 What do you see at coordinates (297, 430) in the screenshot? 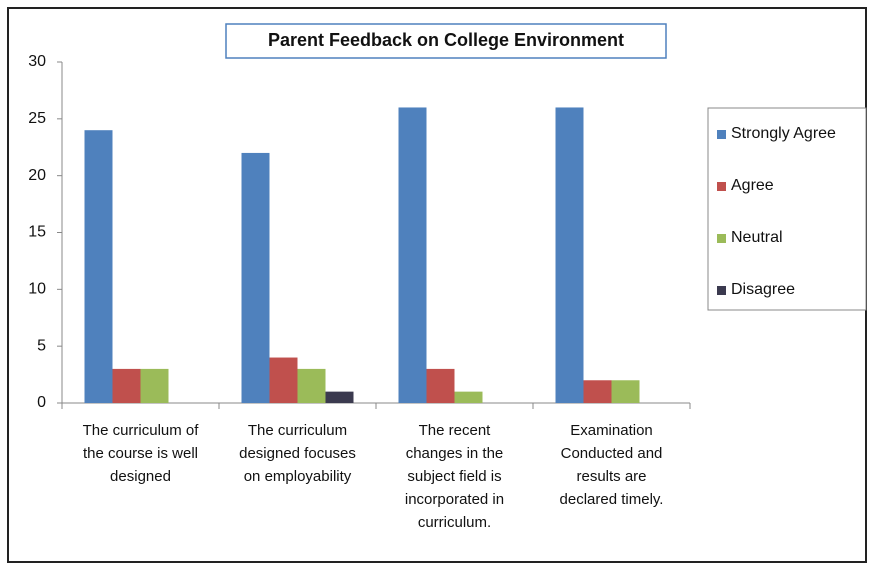
I see `x-tick-label: The curriculum` at bounding box center [297, 430].